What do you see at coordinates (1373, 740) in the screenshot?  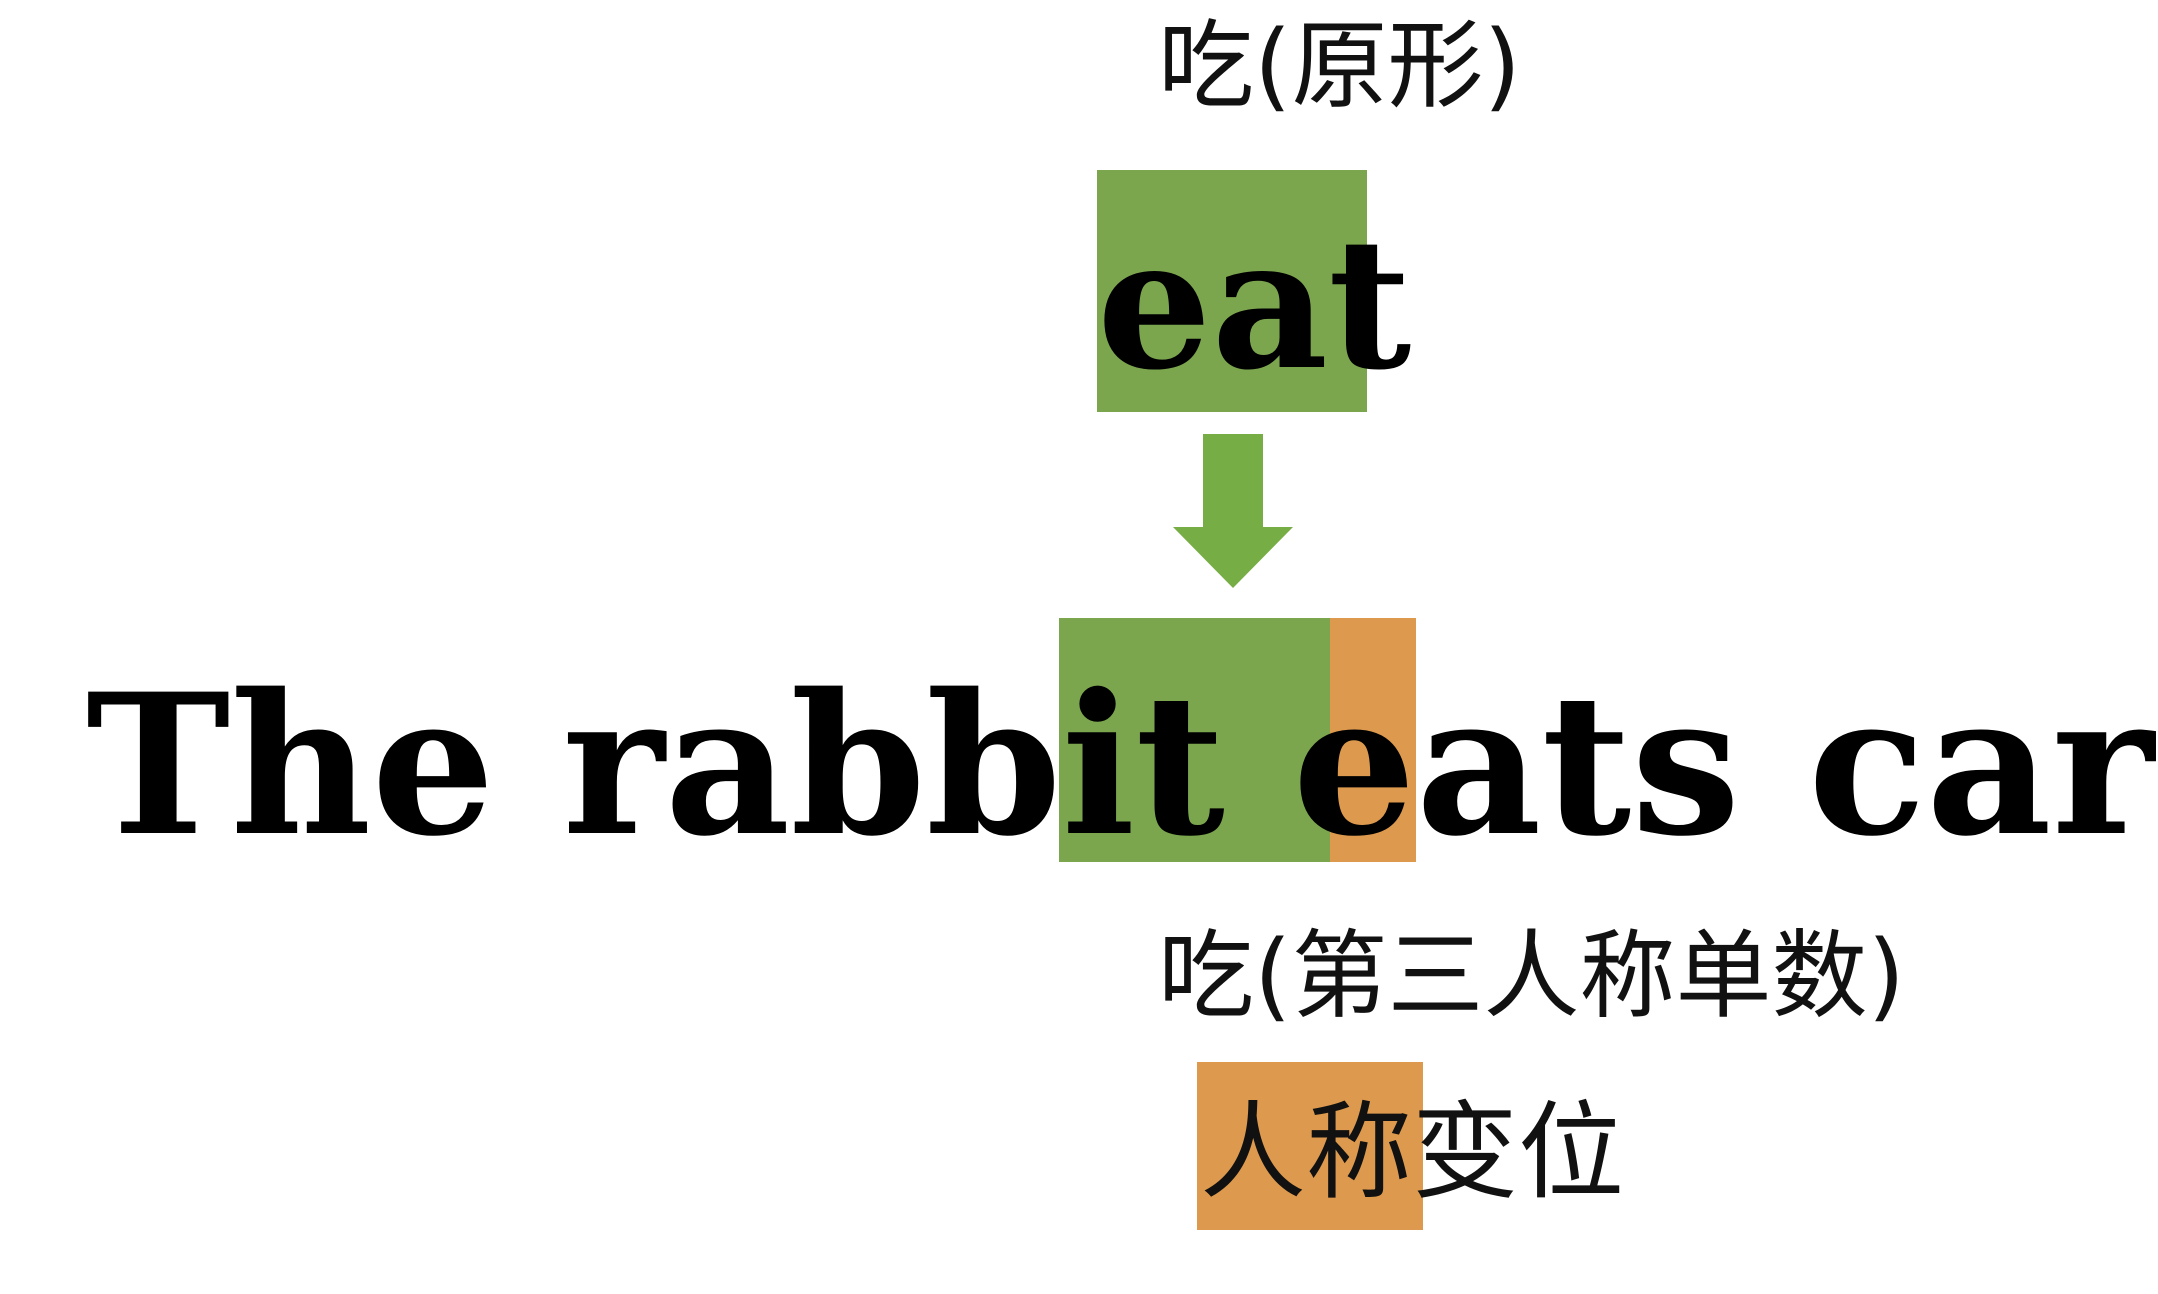 I see `suffix-highlight` at bounding box center [1373, 740].